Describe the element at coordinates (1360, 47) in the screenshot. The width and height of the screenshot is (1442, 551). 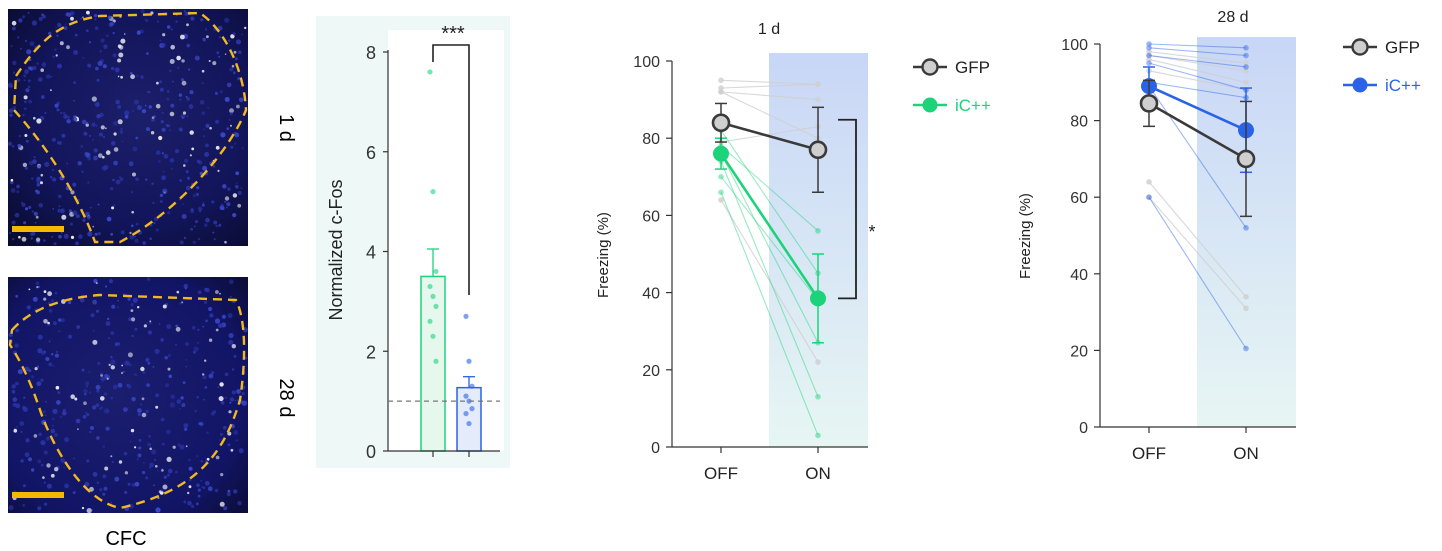
I see `legend-swatch-marker` at that location.